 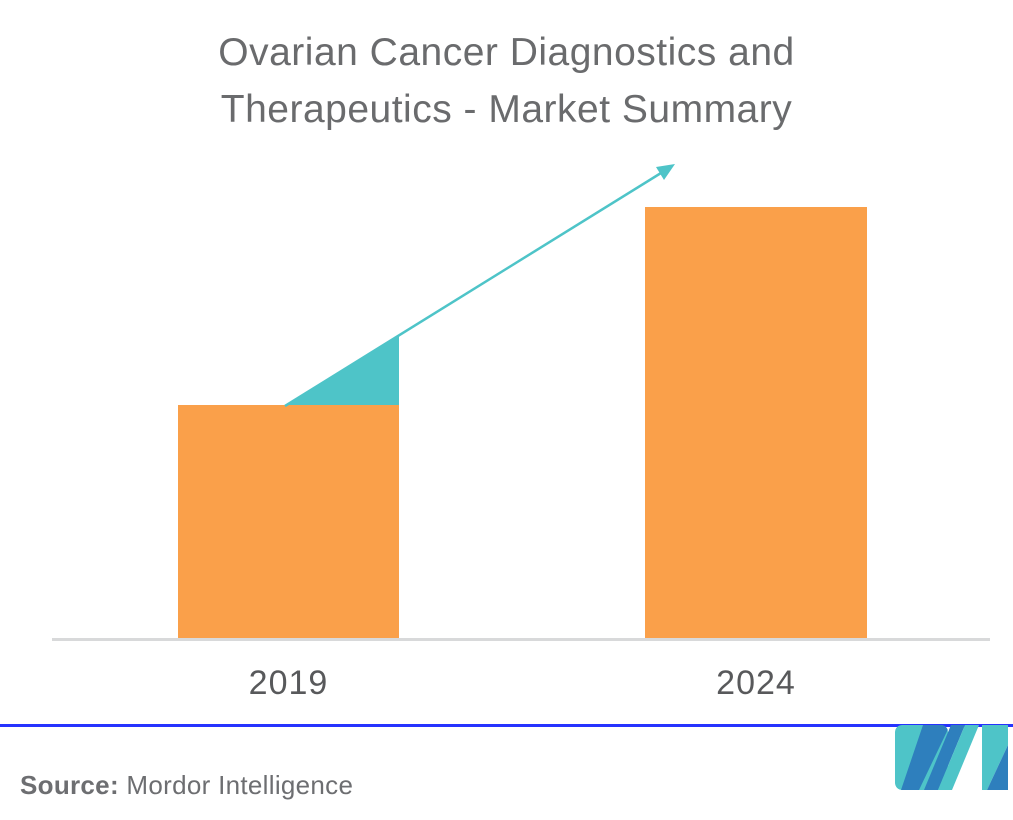 I want to click on logo-right-blue-triangle, so click(x=997, y=767).